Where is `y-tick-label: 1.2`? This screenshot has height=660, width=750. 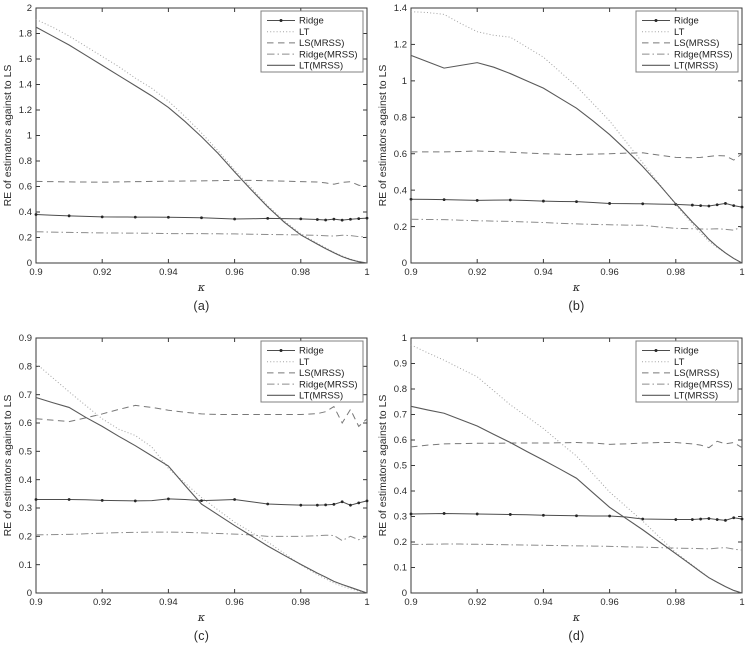 y-tick-label: 1.2 is located at coordinates (400, 45).